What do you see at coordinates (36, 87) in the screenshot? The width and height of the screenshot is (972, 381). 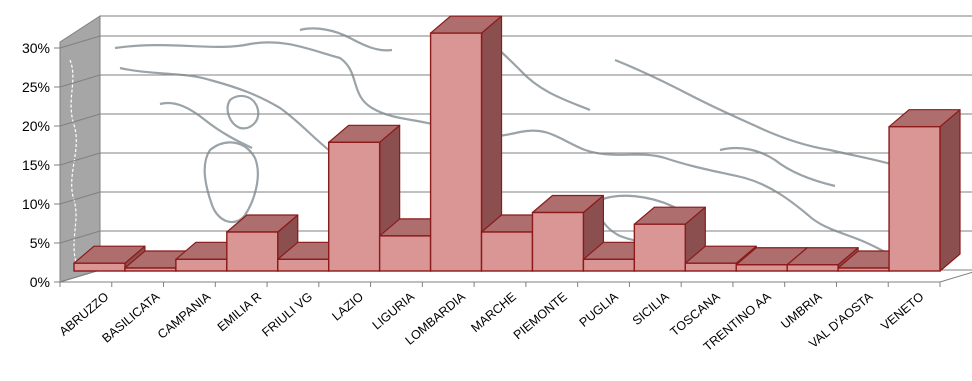 I see `y-tick-label: 25%` at bounding box center [36, 87].